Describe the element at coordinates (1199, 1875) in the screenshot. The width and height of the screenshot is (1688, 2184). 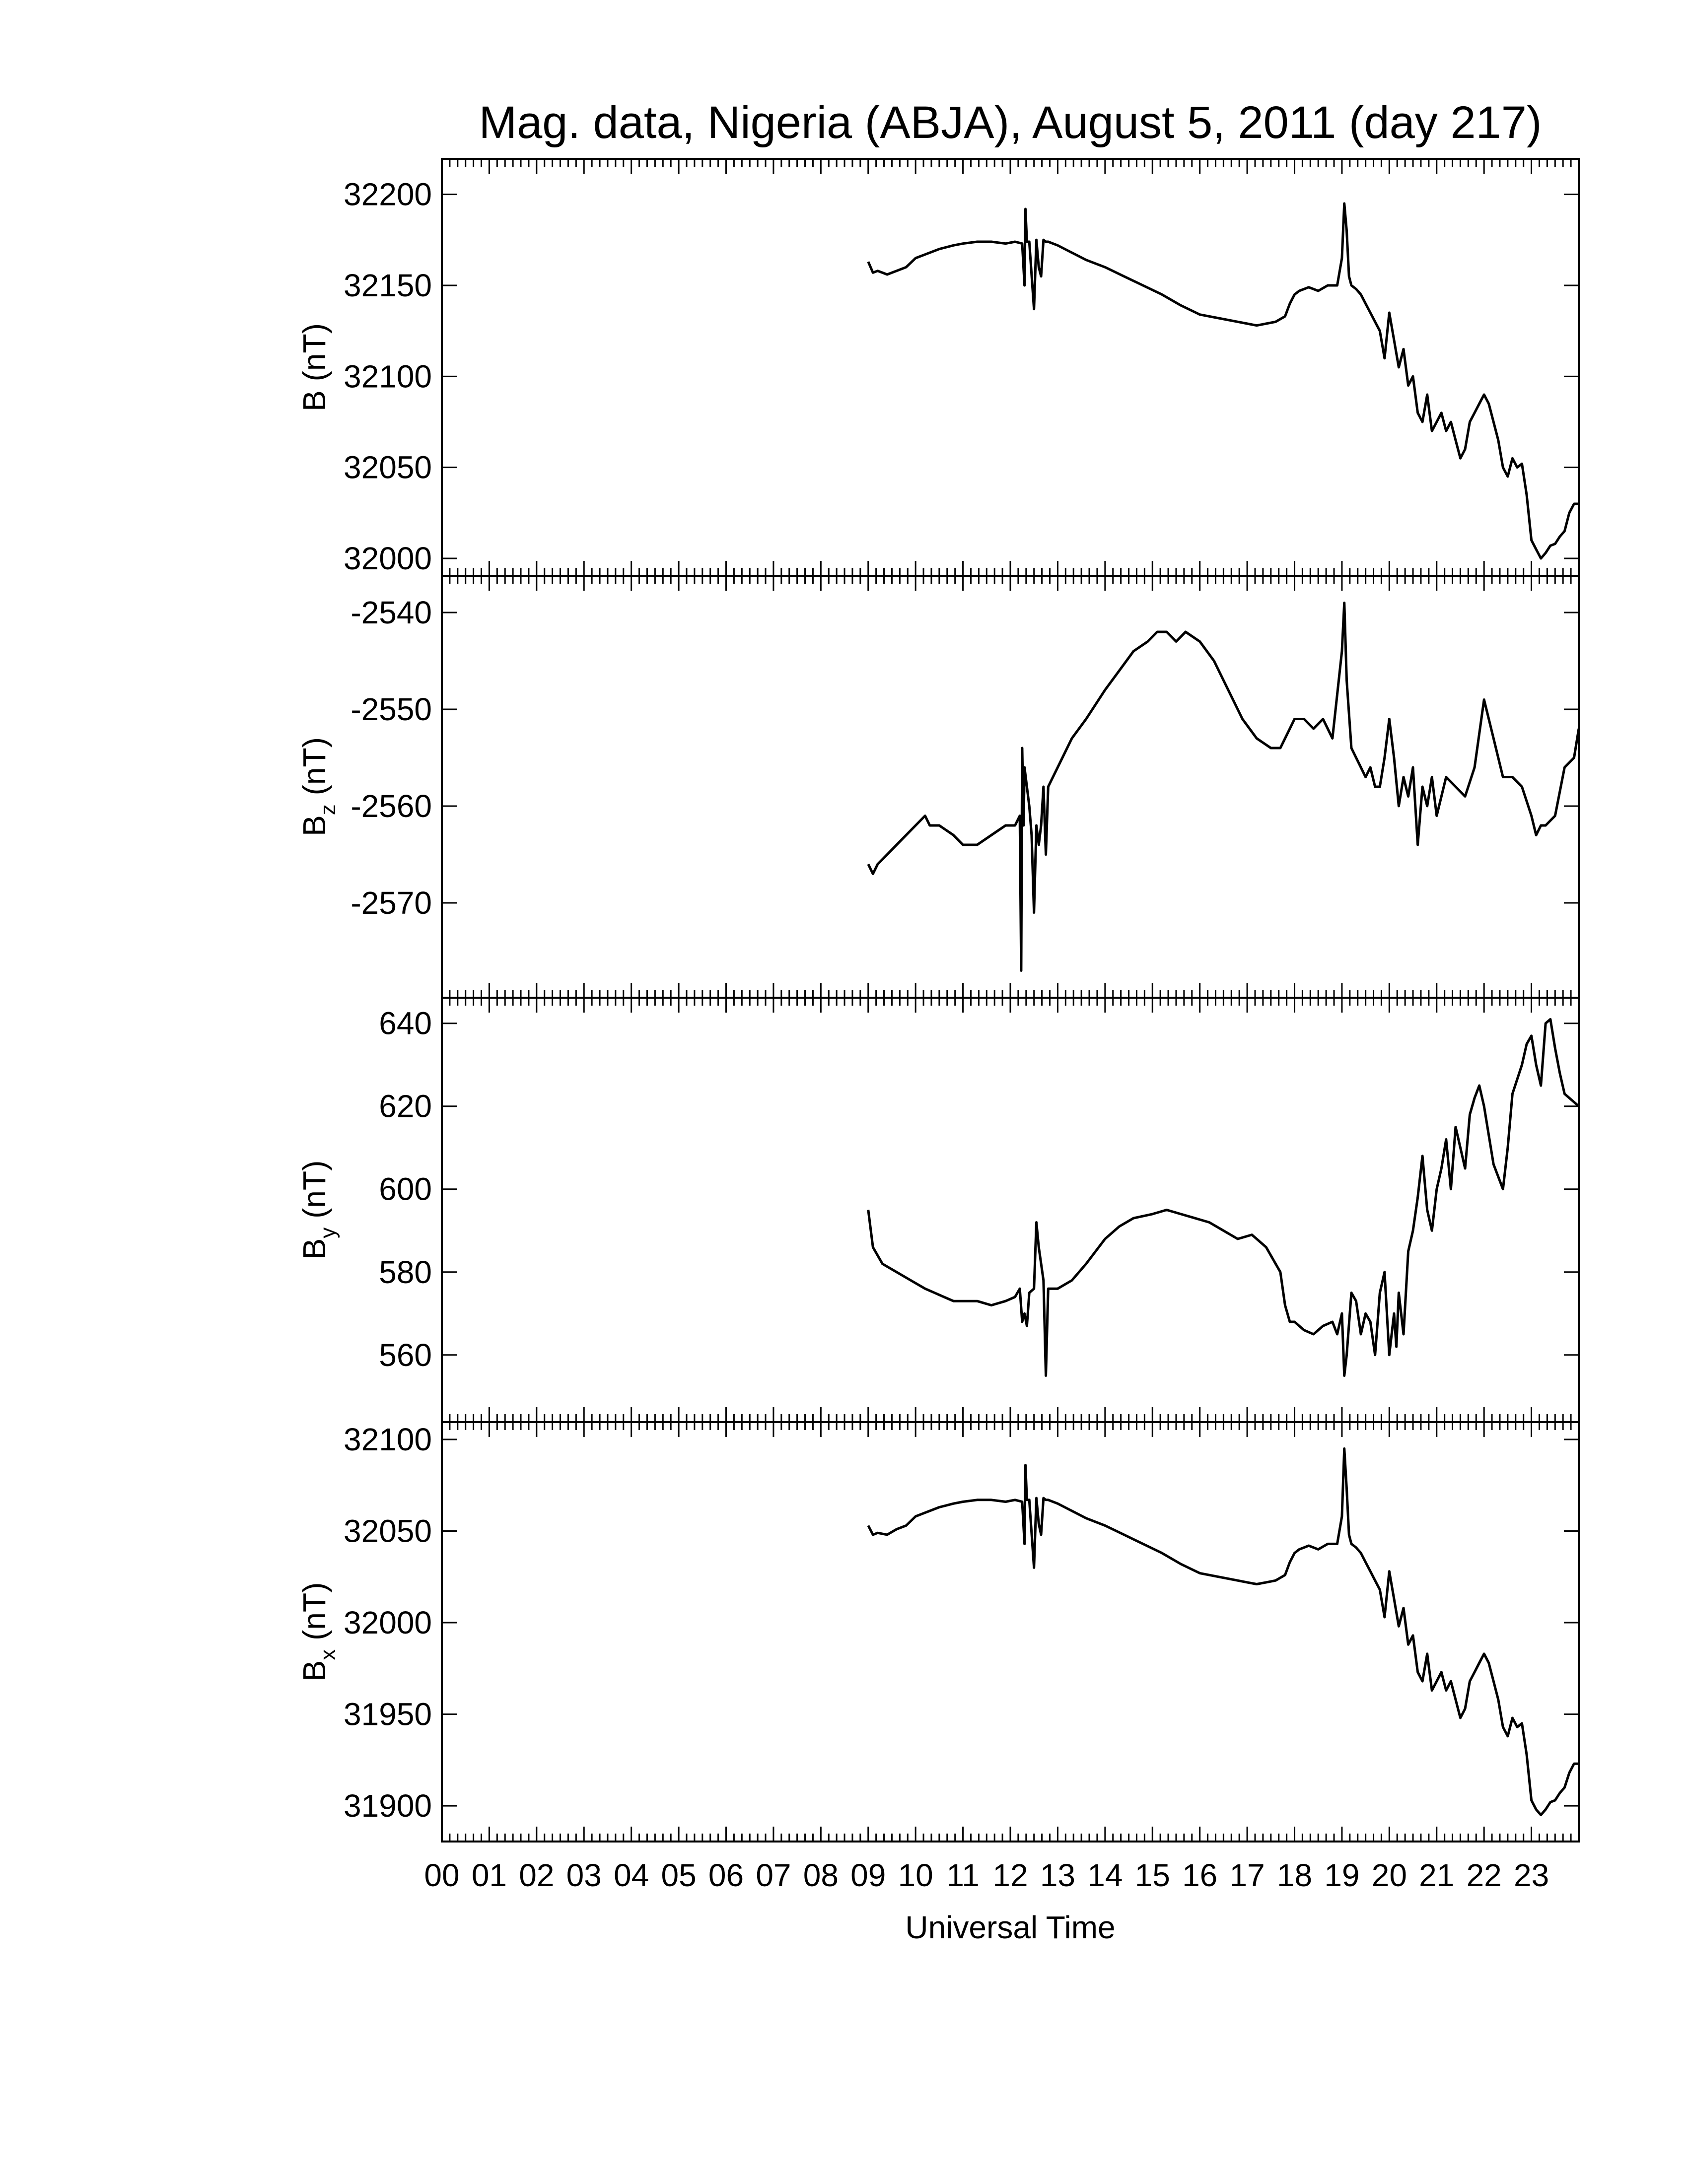
I see `x-tick-label: 16` at that location.